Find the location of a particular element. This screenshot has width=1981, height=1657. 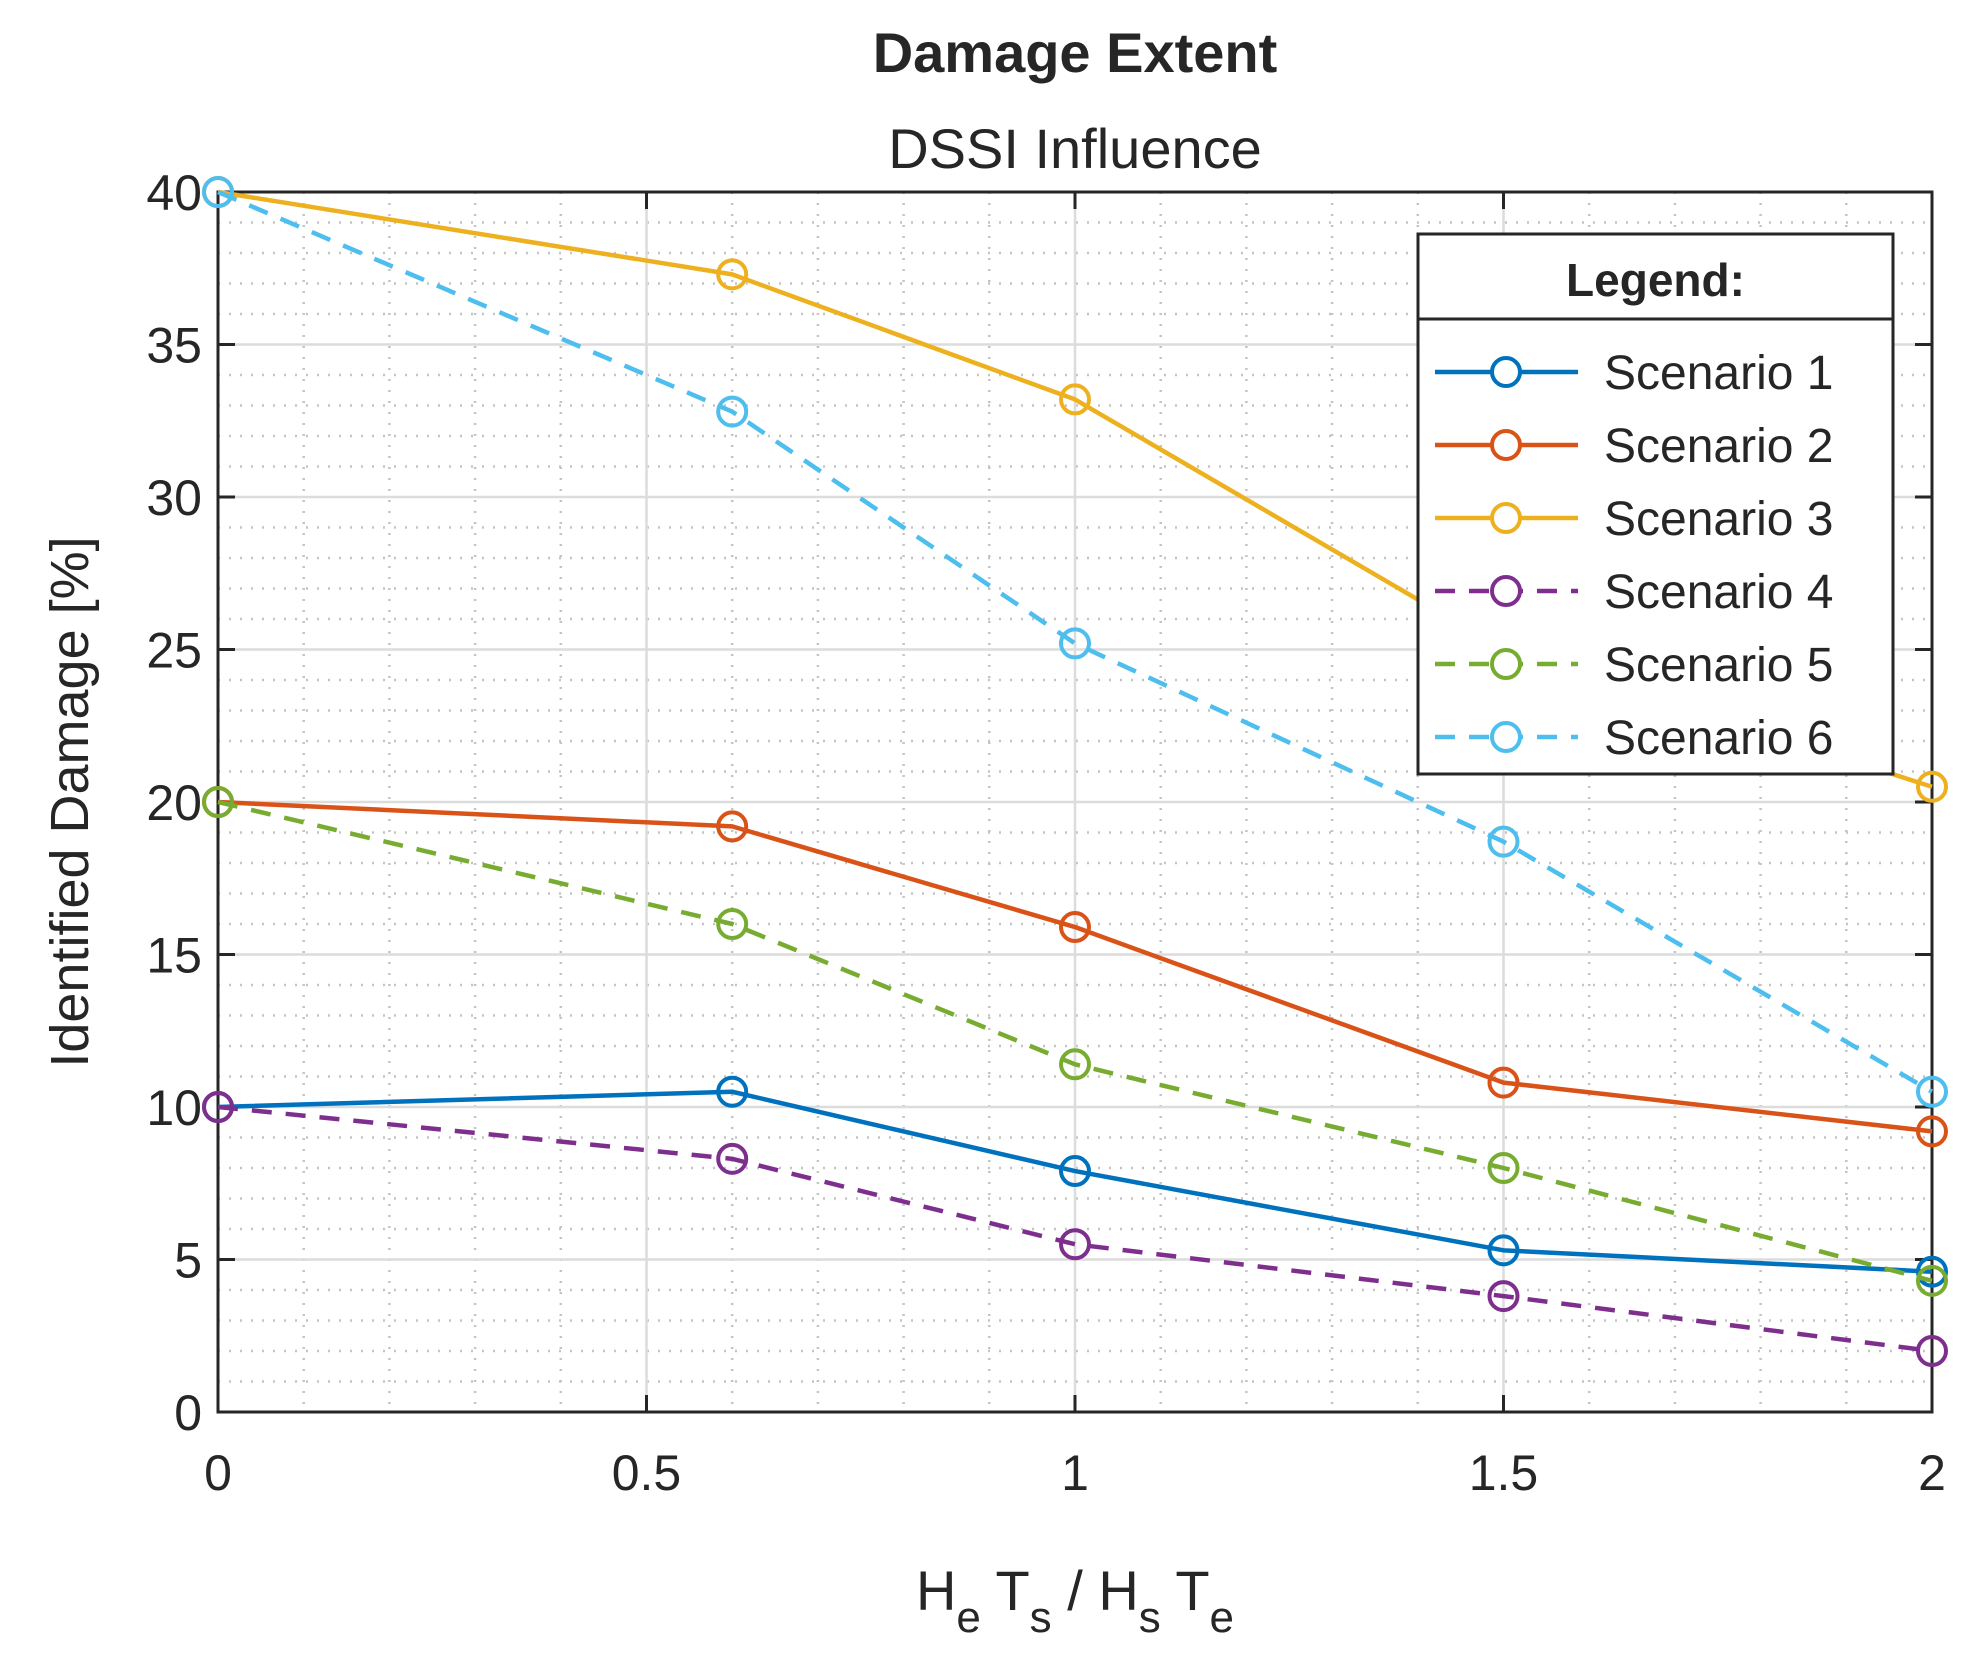

x-tick-label: 2 is located at coordinates (1932, 1473).